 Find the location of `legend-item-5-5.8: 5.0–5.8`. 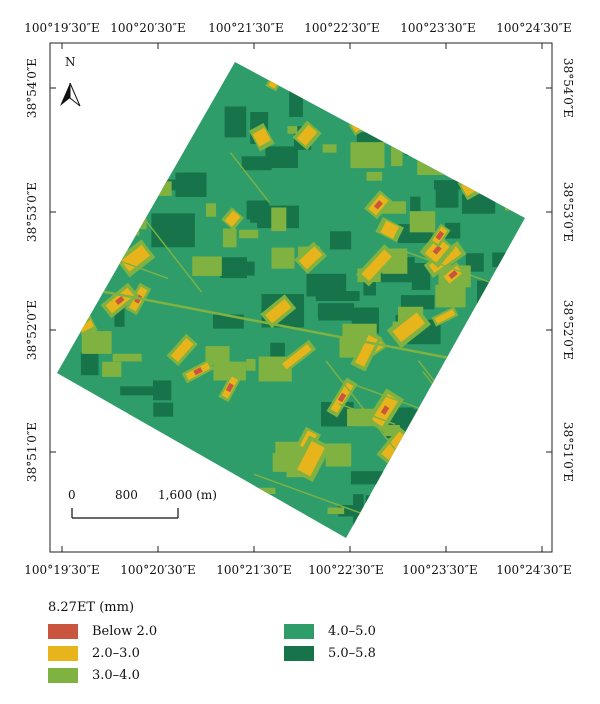

legend-item-5-5.8: 5.0–5.8 is located at coordinates (330, 653).